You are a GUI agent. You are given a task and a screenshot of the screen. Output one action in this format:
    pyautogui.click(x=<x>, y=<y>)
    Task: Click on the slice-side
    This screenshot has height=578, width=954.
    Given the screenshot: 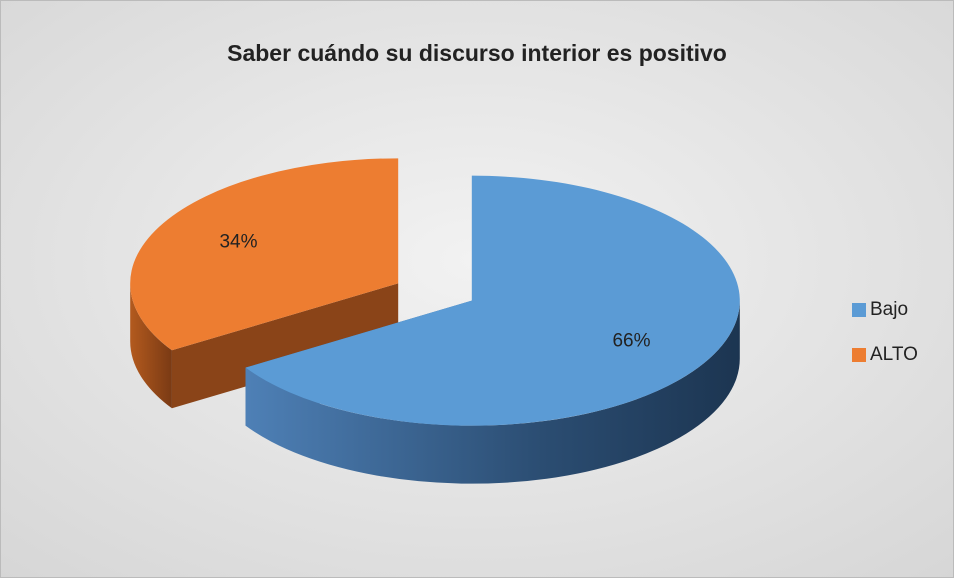 What is the action you would take?
    pyautogui.click(x=151, y=346)
    